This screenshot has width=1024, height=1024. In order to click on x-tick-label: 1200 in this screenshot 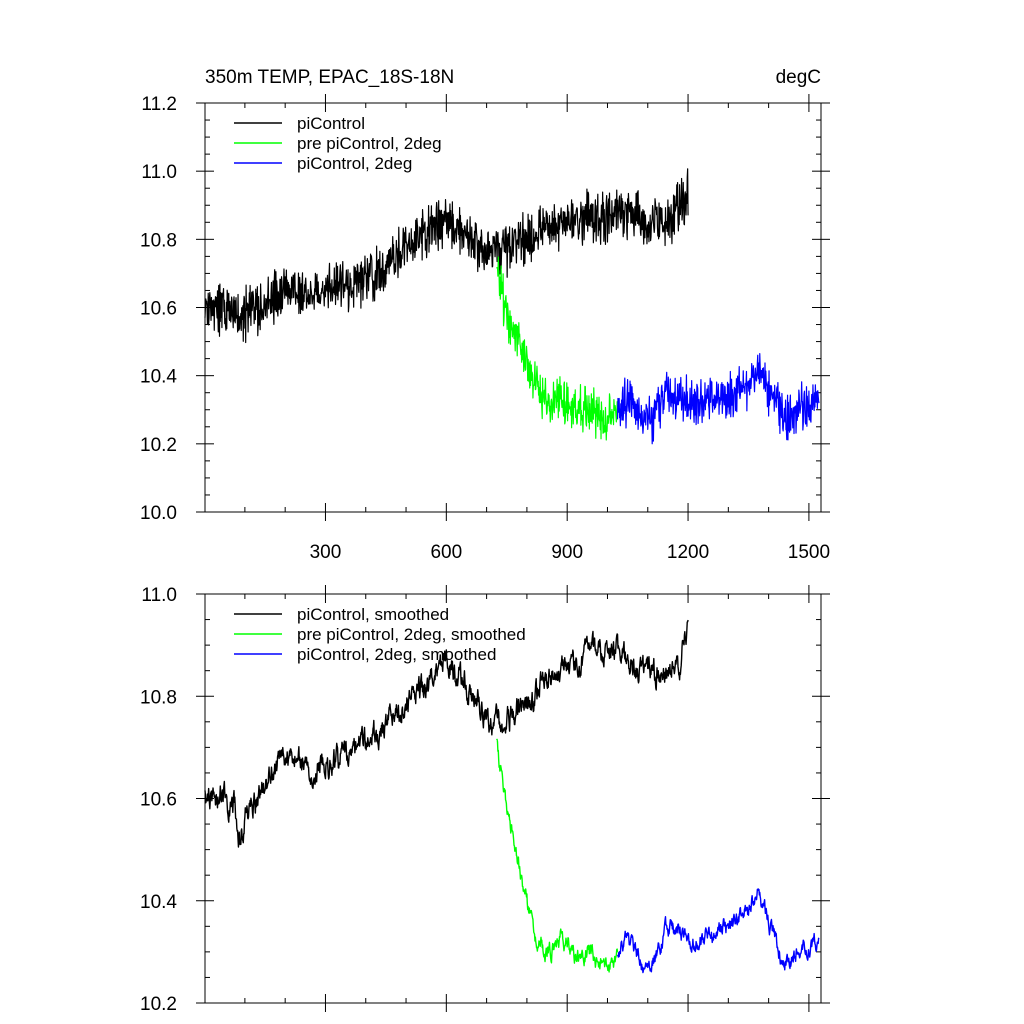, I will do `click(688, 552)`.